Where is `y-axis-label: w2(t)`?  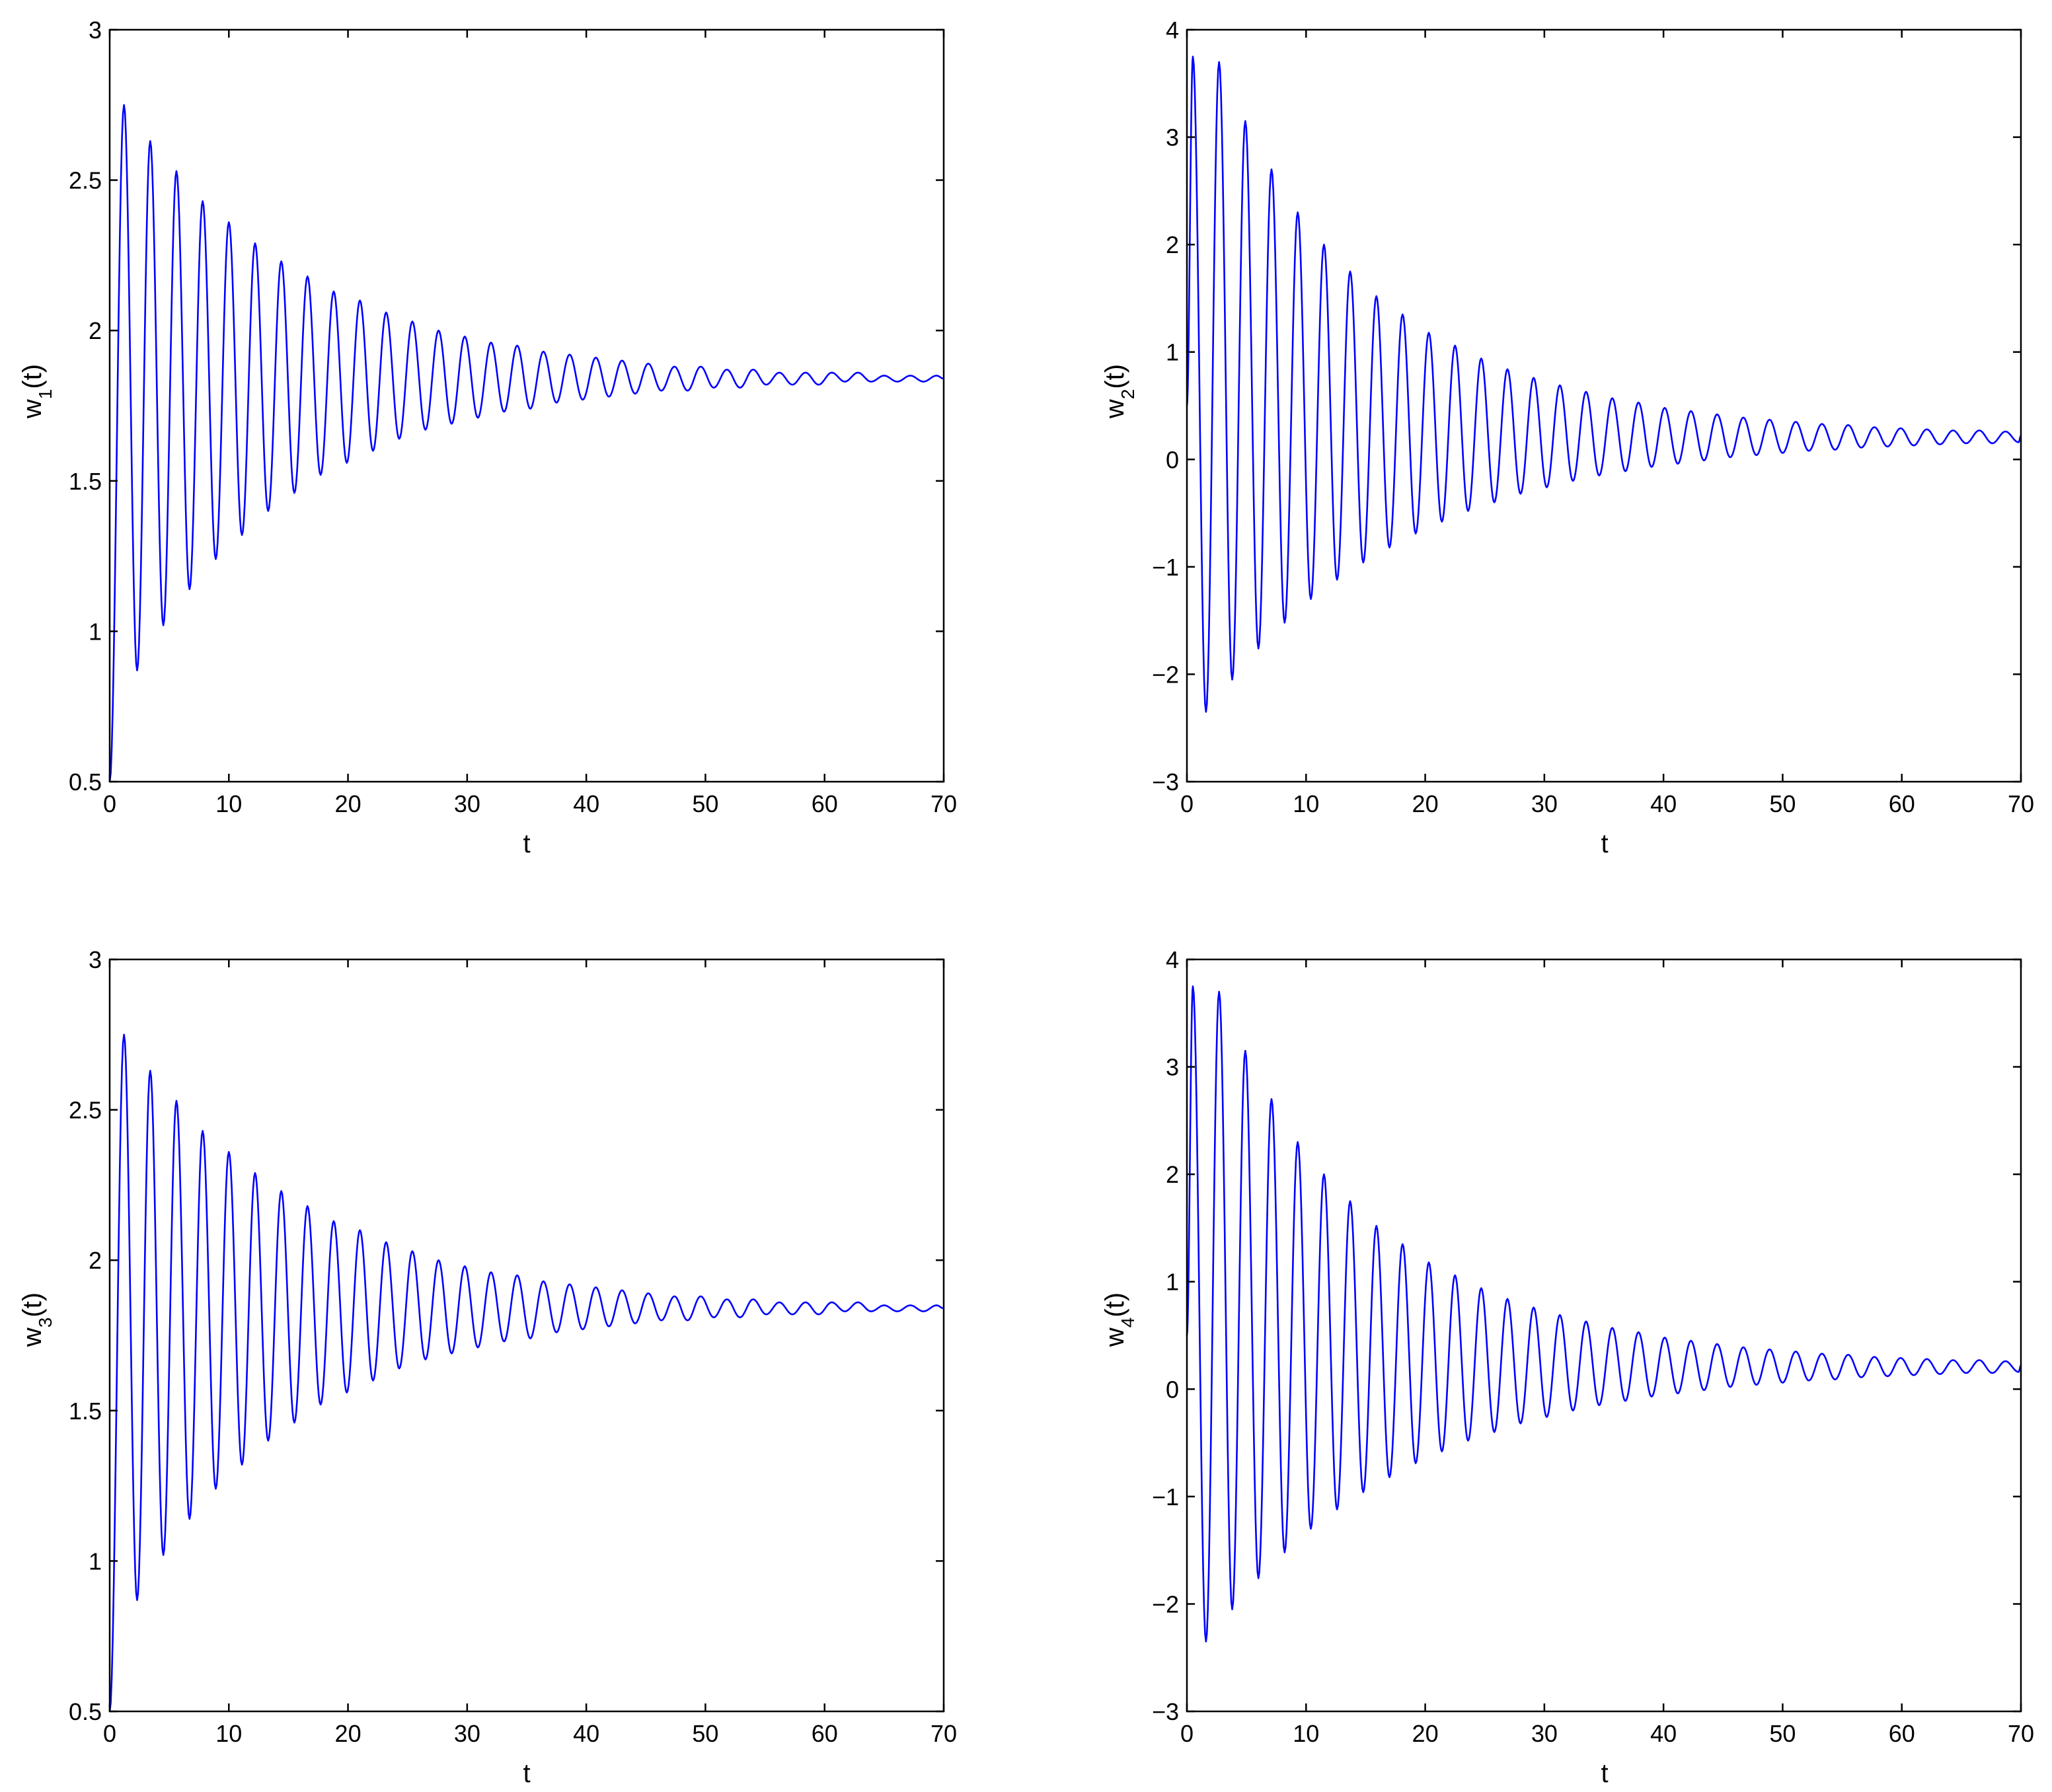
y-axis-label: w2(t) is located at coordinates (1119, 391).